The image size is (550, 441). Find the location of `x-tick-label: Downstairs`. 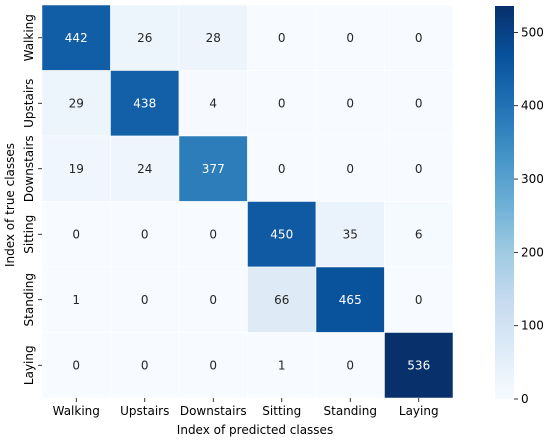

x-tick-label: Downstairs is located at coordinates (213, 411).